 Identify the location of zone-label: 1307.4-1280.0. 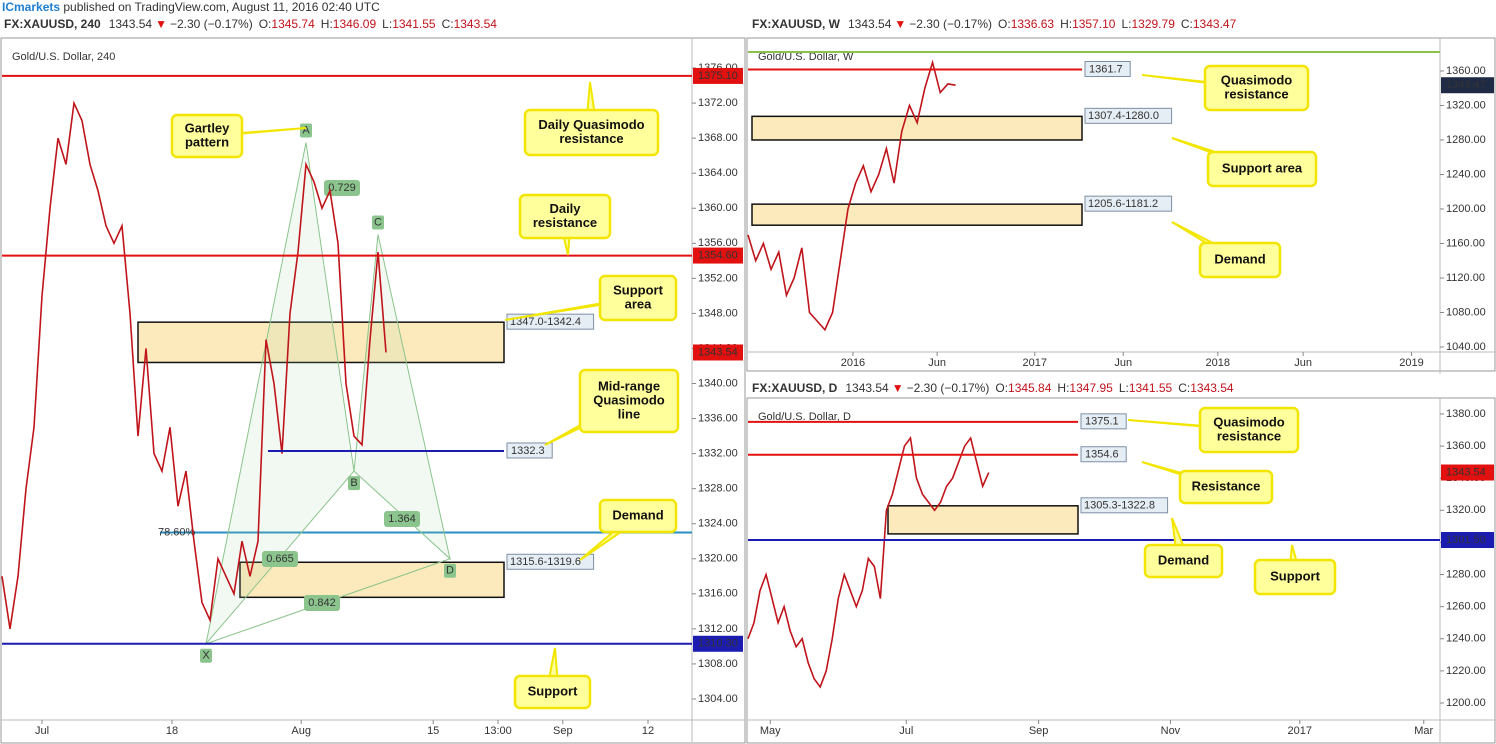
(1123, 116).